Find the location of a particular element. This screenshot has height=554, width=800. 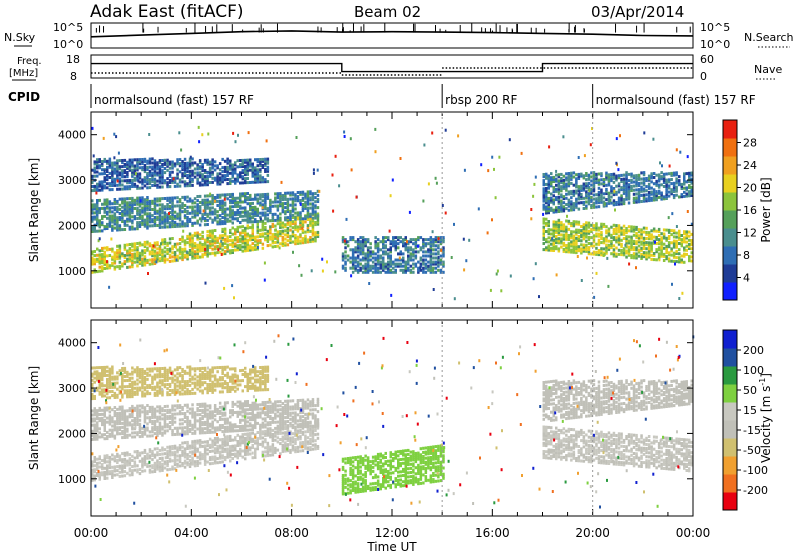

cpid-label: CPID is located at coordinates (24, 97).